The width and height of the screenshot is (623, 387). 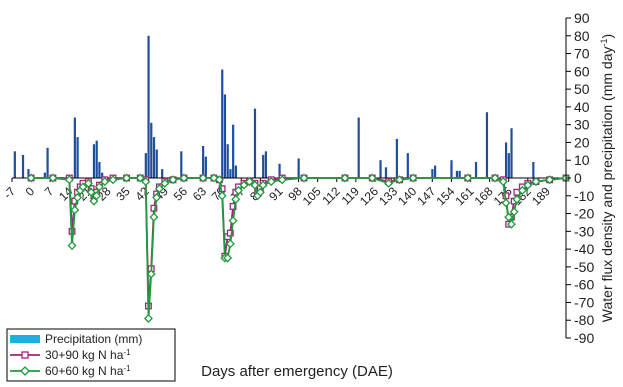 I want to click on y-axis-label-superscript: -1, so click(x=604, y=42).